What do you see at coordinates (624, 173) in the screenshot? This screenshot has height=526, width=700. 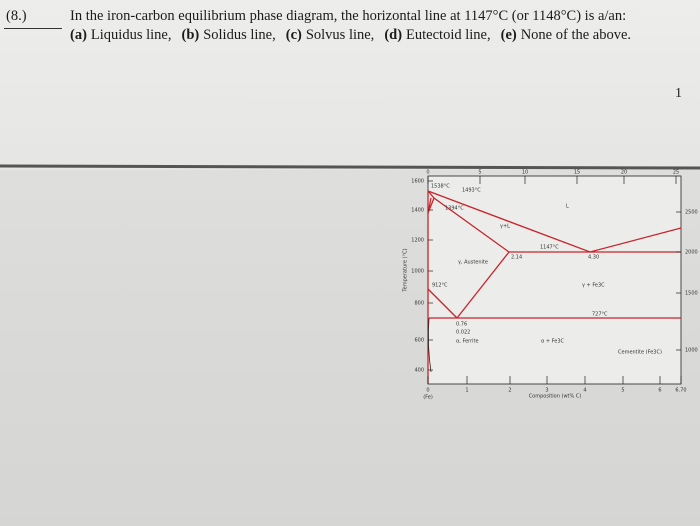 I see `top-tick-label: 20` at bounding box center [624, 173].